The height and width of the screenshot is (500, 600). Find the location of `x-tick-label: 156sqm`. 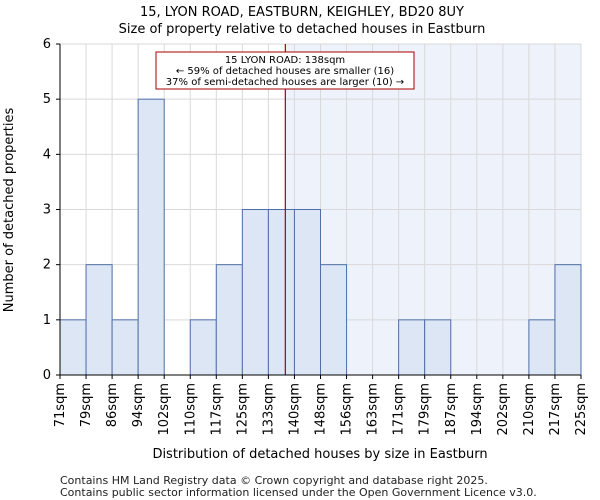

x-tick-label: 156sqm is located at coordinates (347, 409).